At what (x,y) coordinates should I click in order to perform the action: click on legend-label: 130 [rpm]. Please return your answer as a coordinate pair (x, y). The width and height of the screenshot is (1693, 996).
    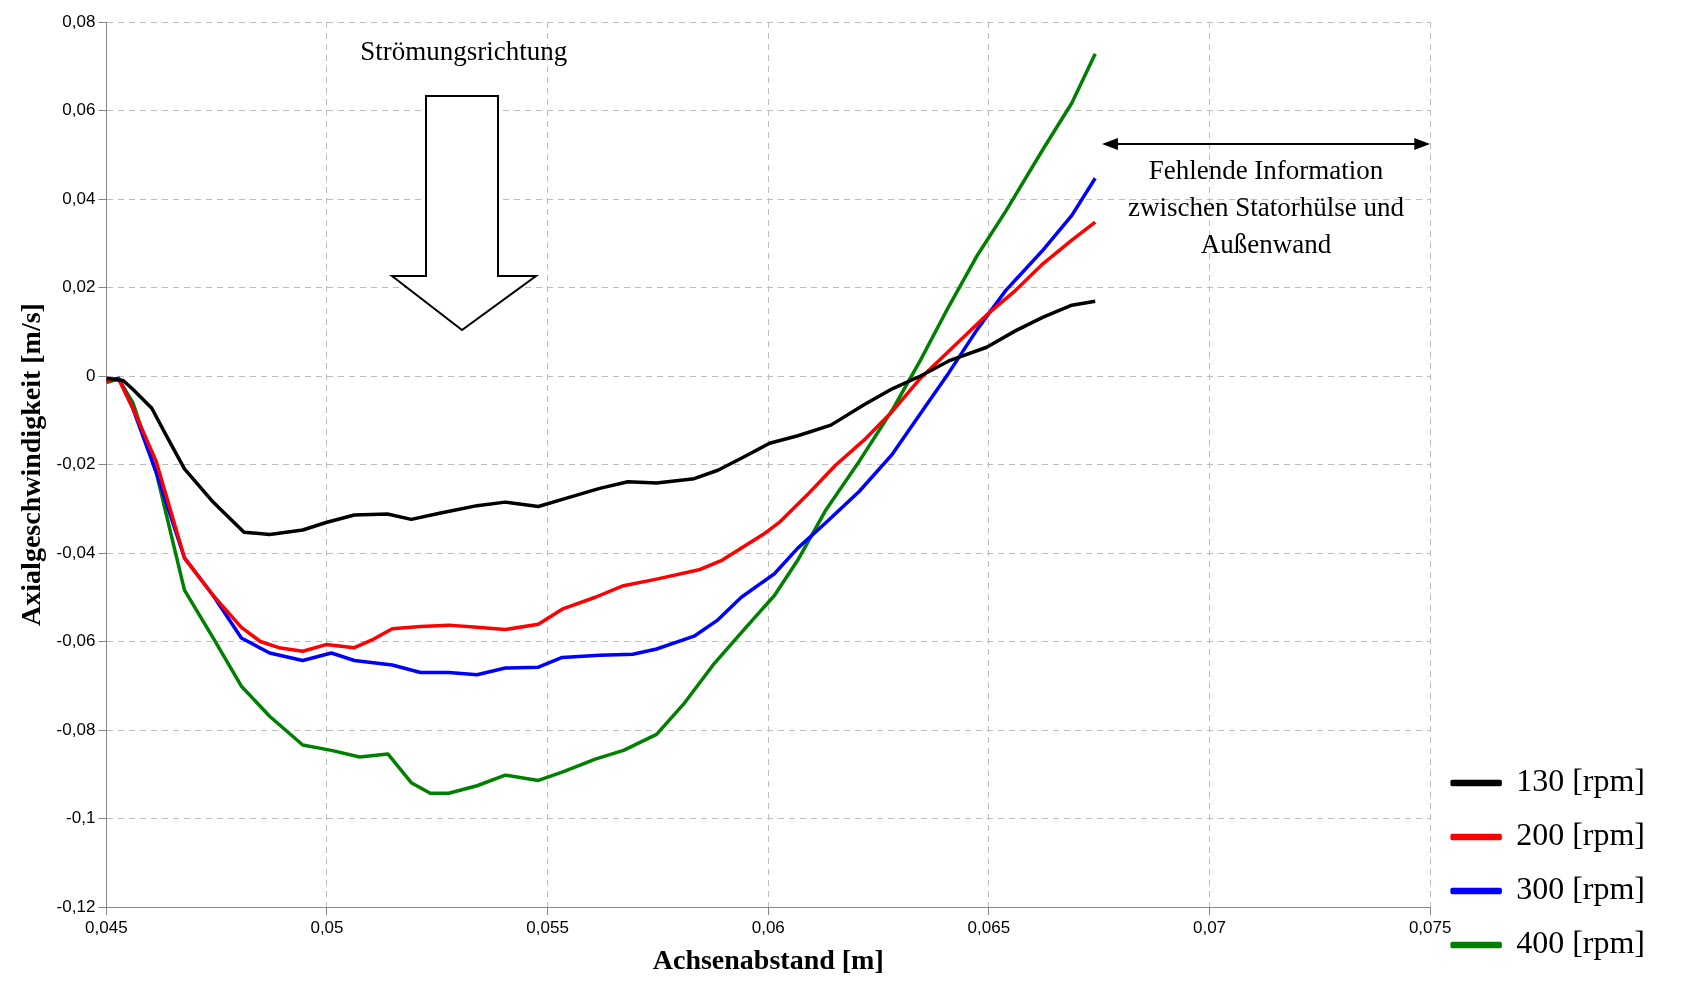
    Looking at the image, I should click on (1580, 780).